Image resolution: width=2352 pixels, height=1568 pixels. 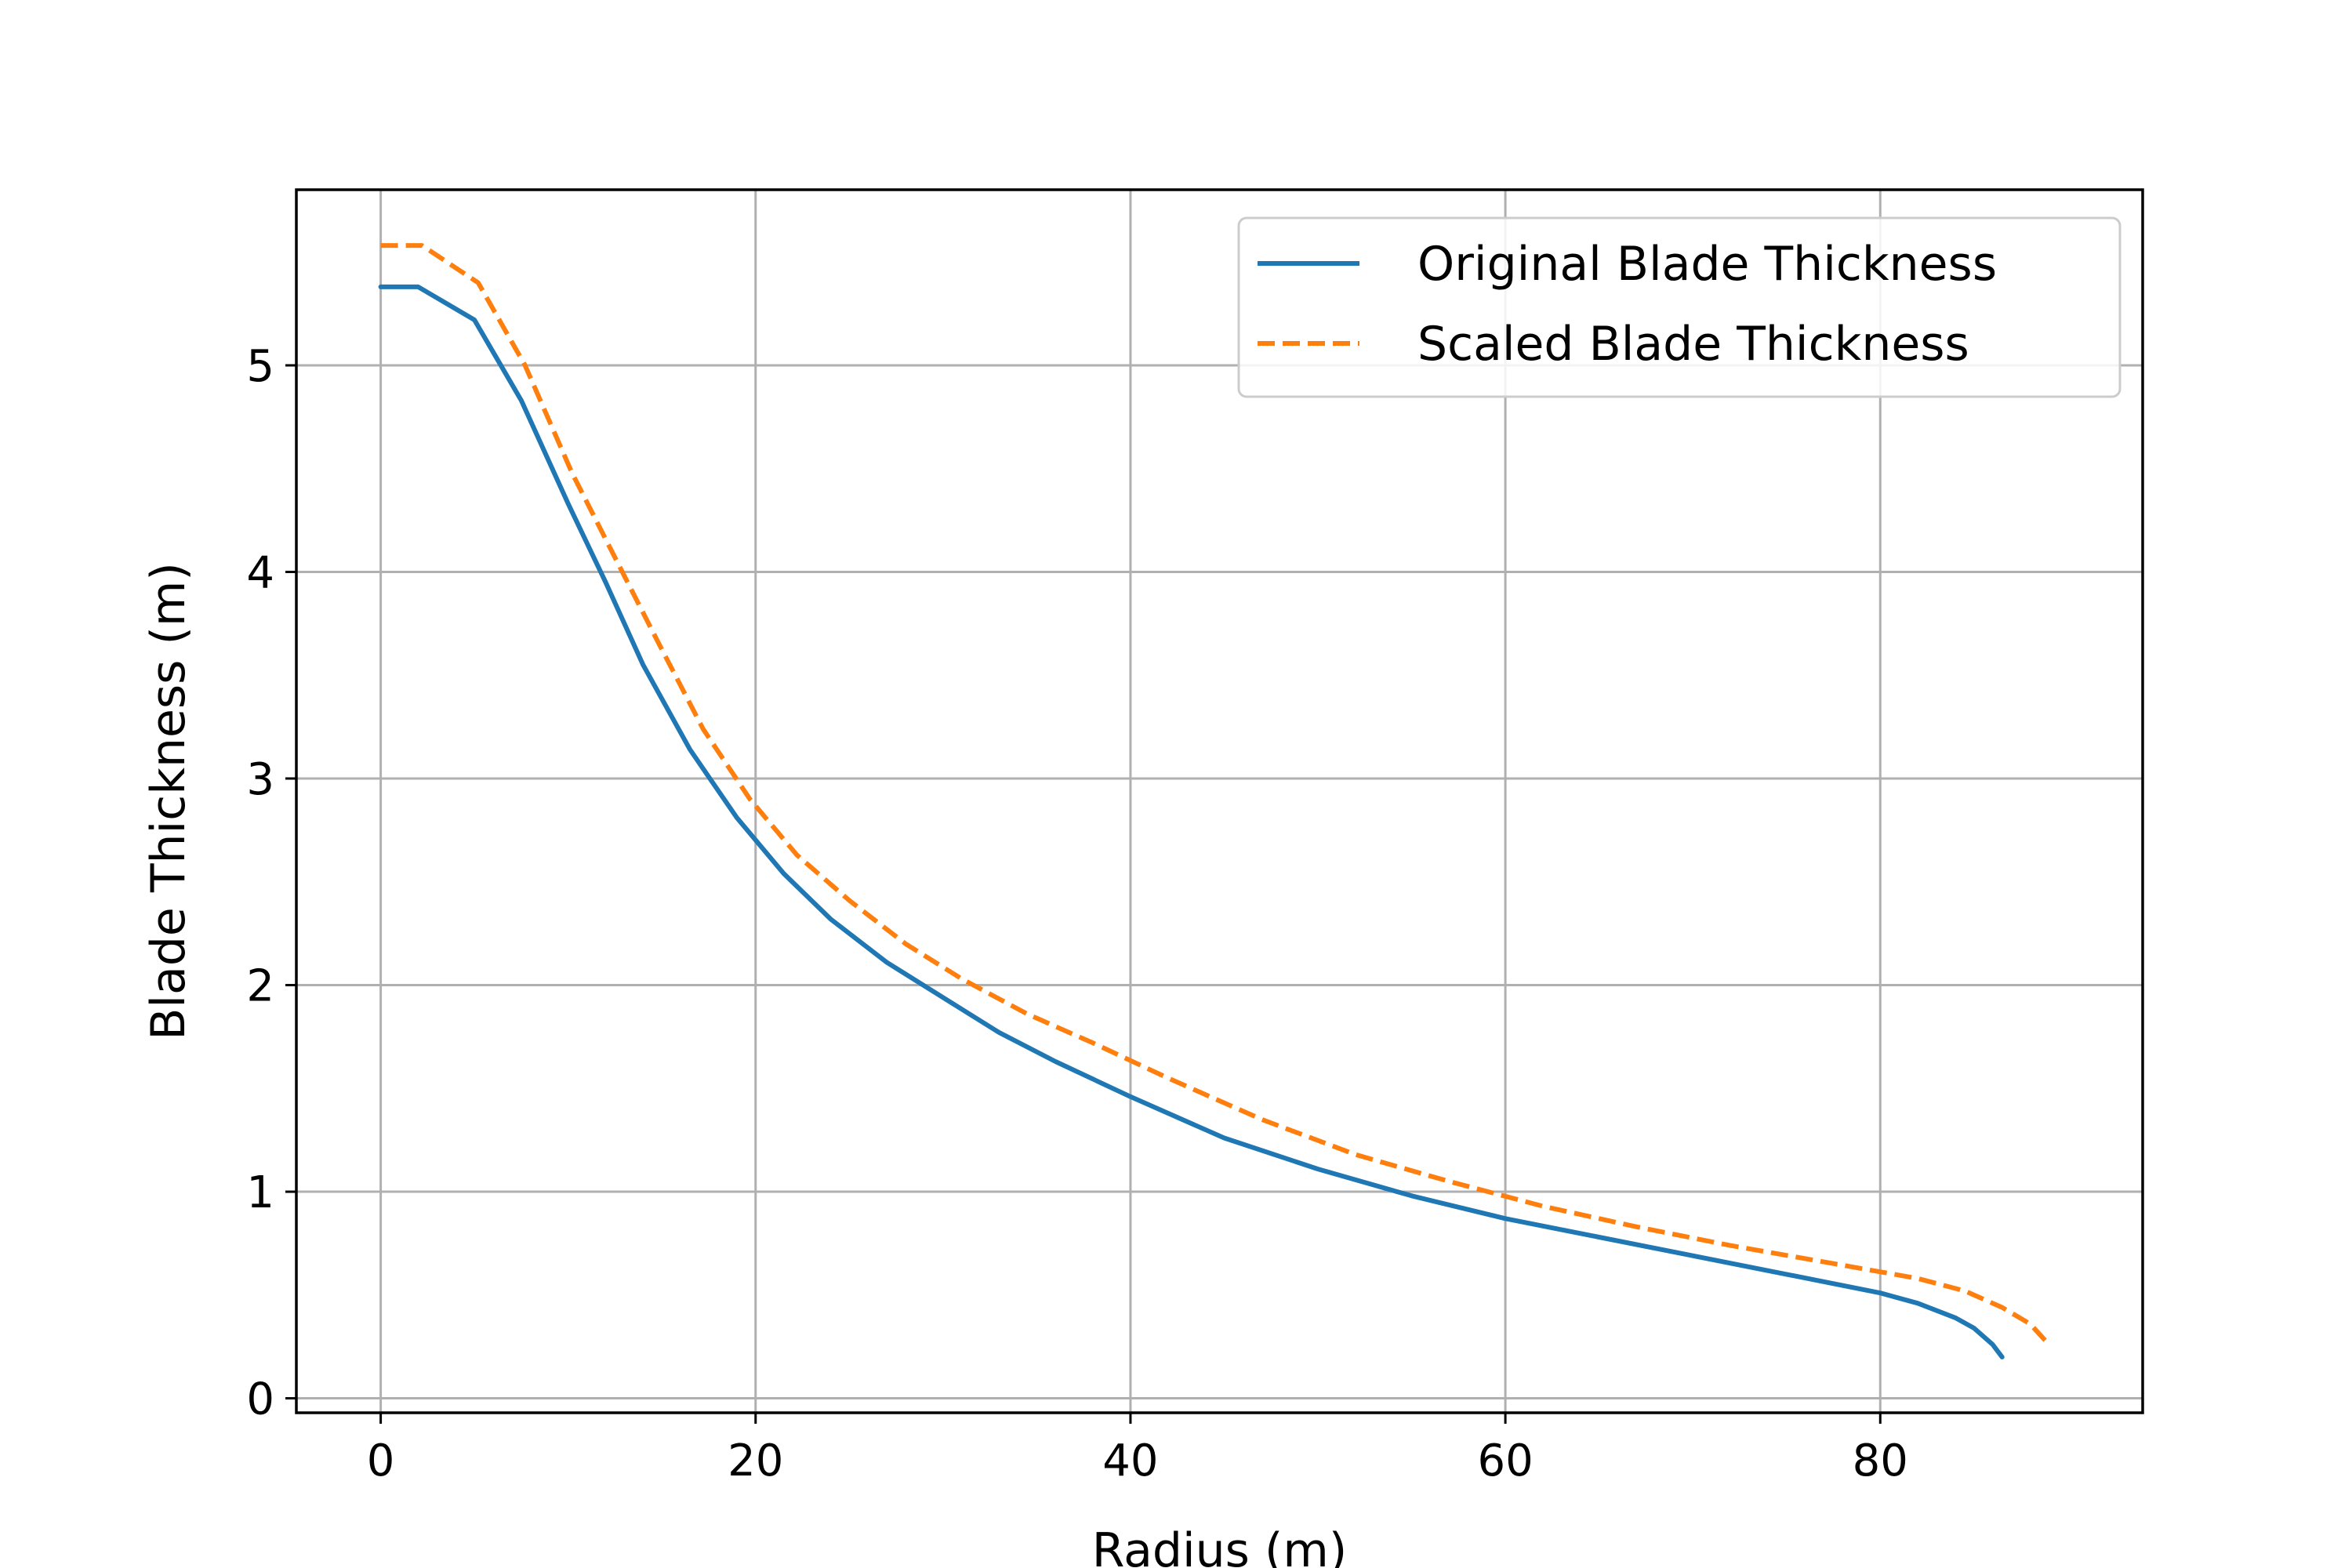 I want to click on y-axis-label: Blade Thickness (m), so click(x=168, y=801).